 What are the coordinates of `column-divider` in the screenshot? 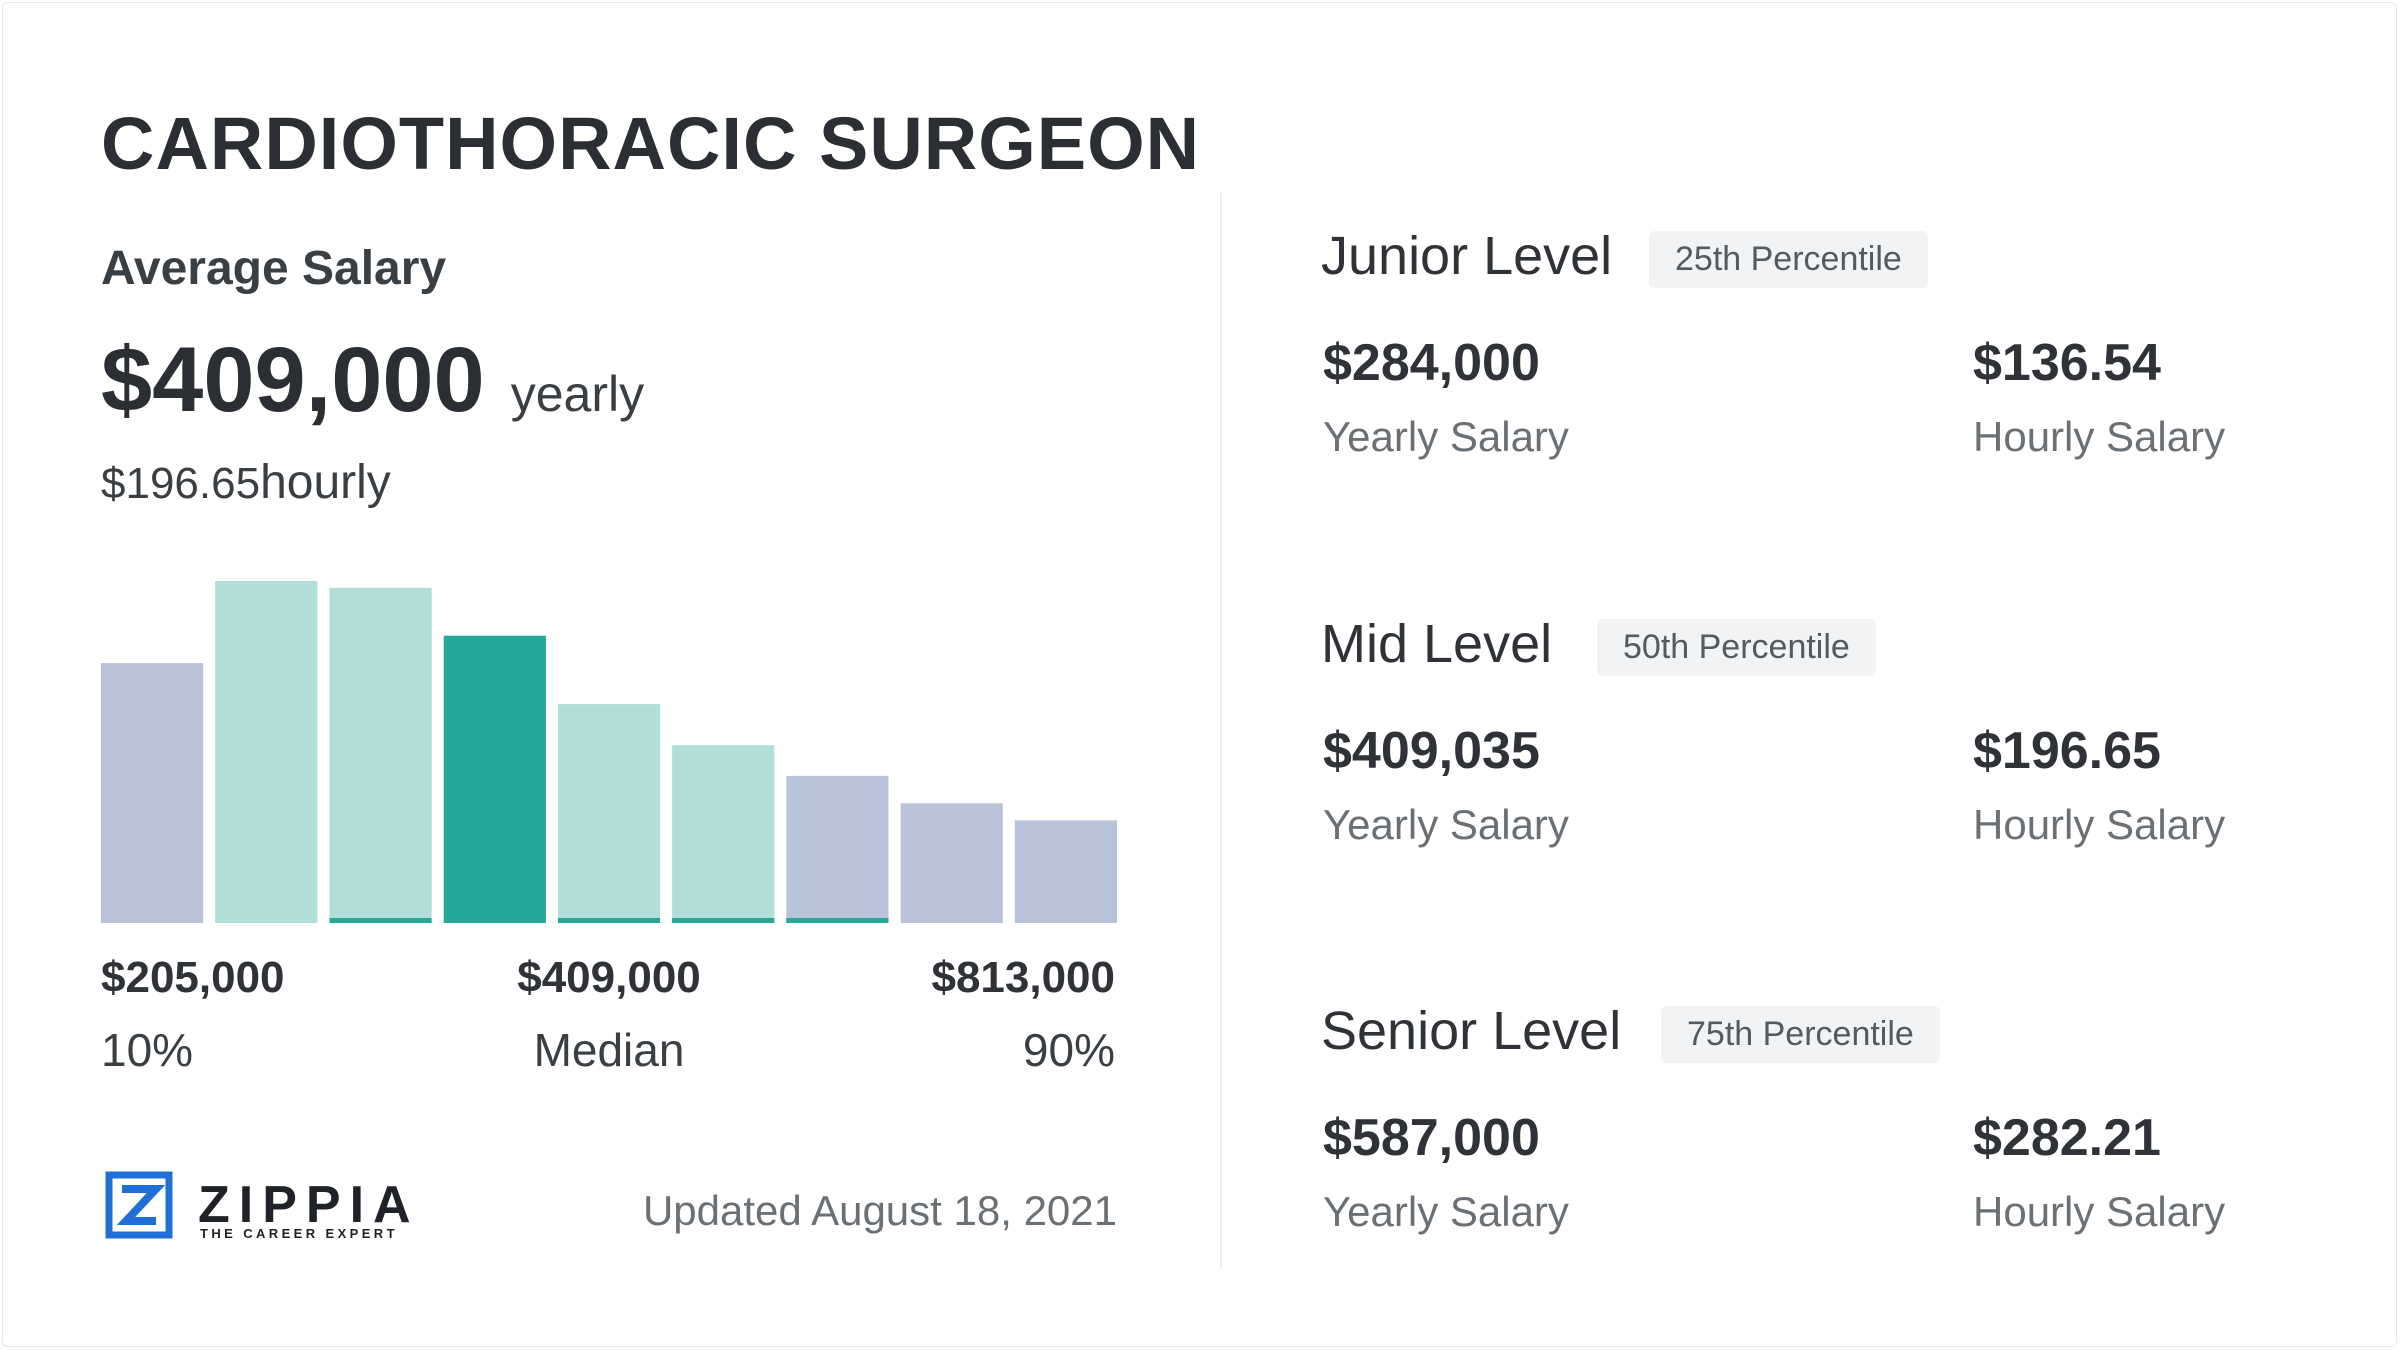 It's located at (1221, 730).